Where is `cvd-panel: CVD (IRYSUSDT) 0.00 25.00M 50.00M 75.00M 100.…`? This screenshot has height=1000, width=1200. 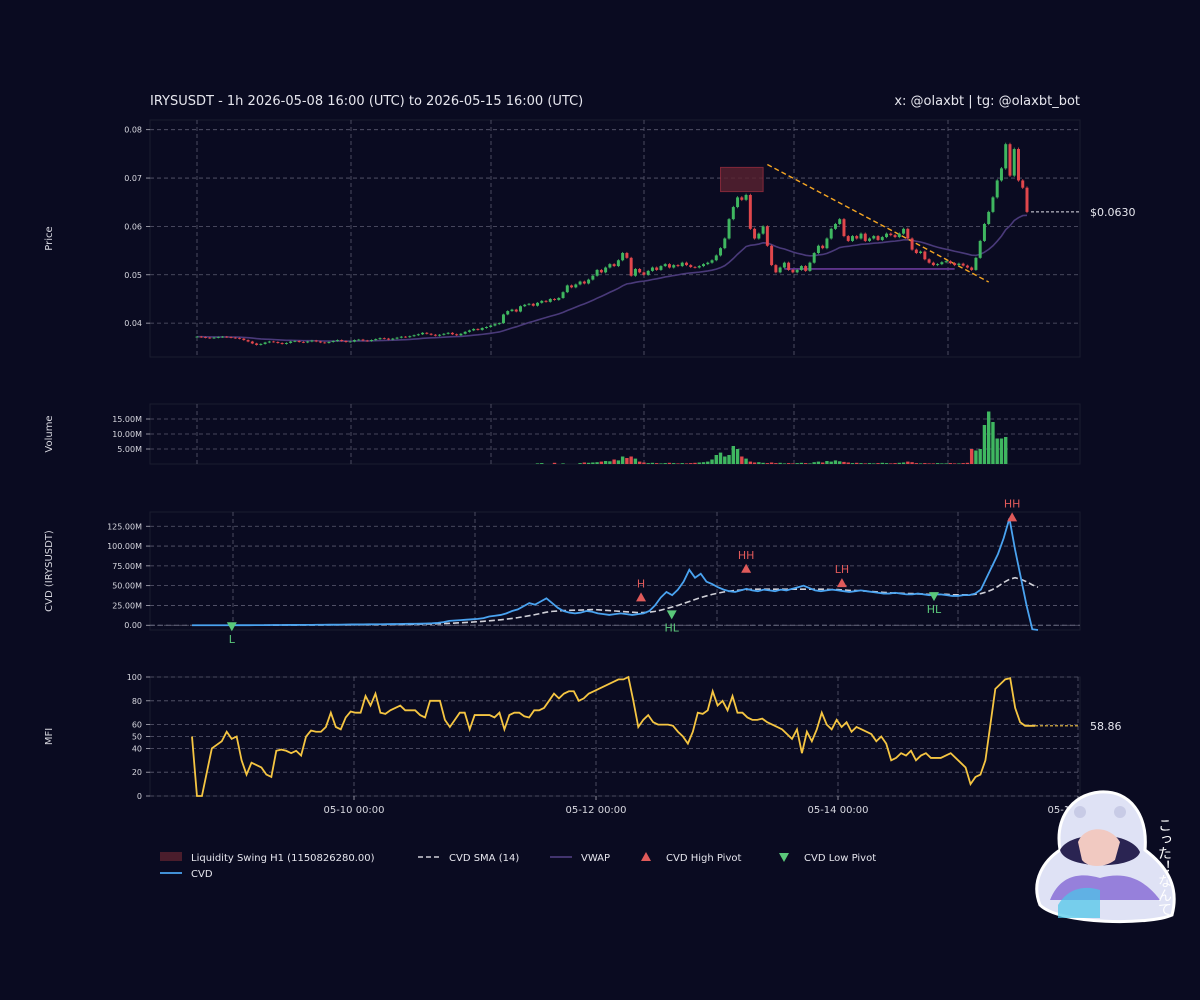 cvd-panel: CVD (IRYSUSDT) 0.00 25.00M 50.00M 75.00M 100.… is located at coordinates (562, 571).